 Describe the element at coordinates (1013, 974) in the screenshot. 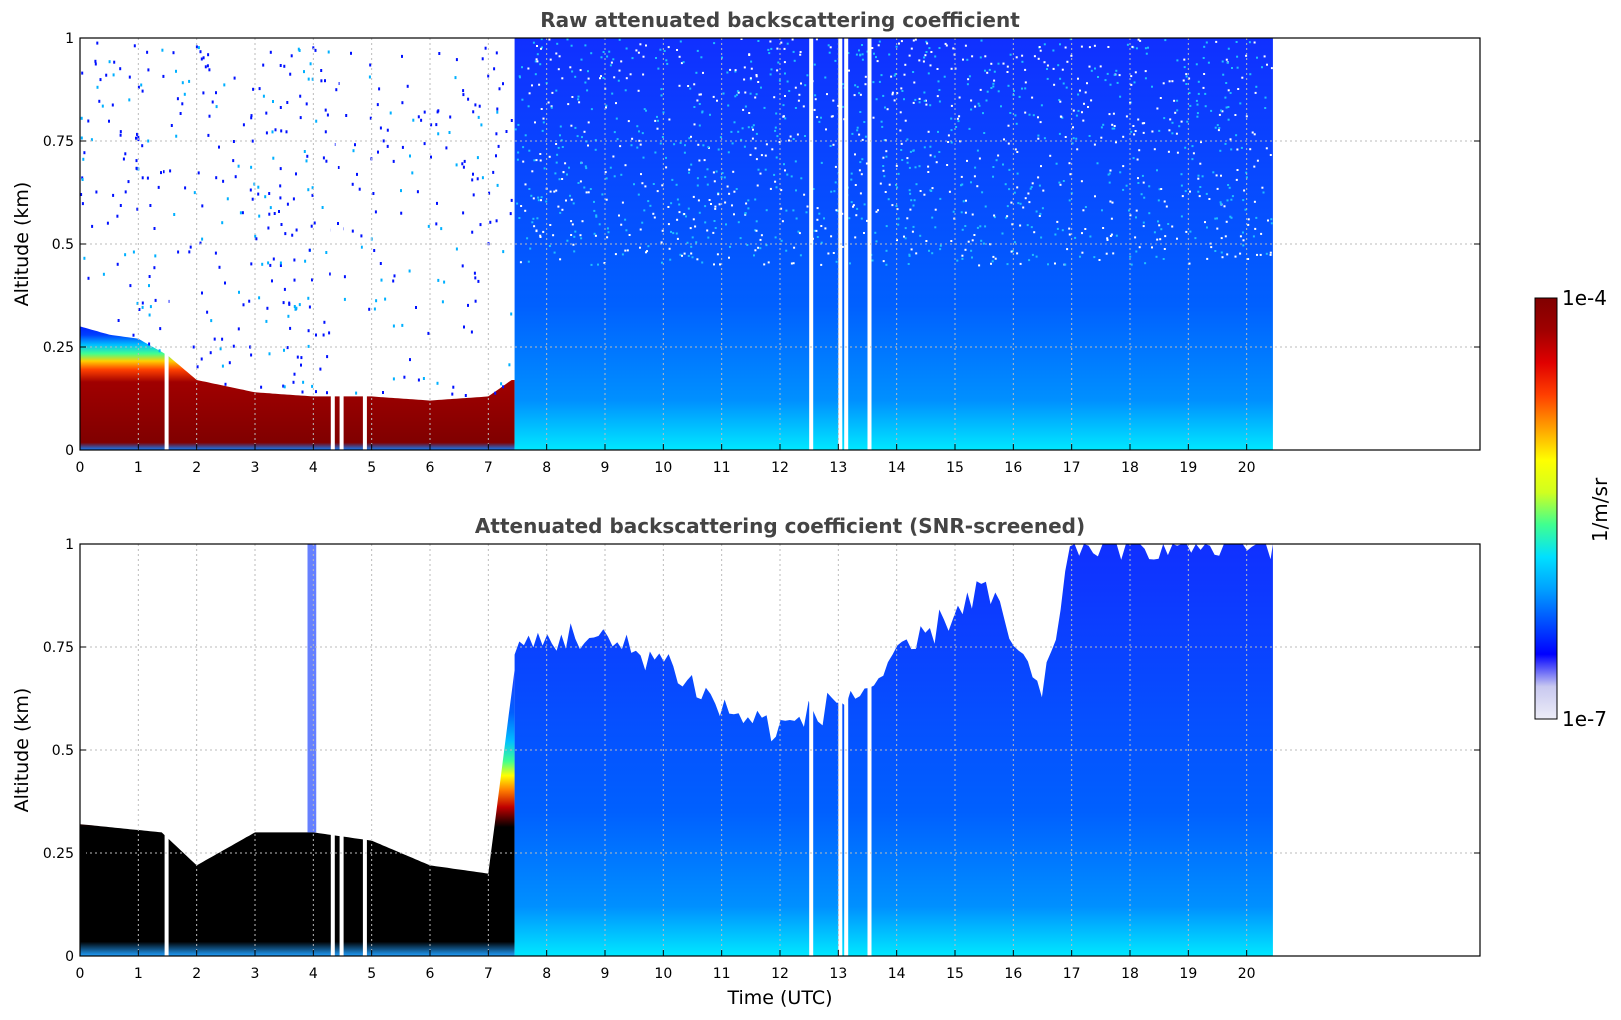

I see `x-tick-label: 16` at that location.